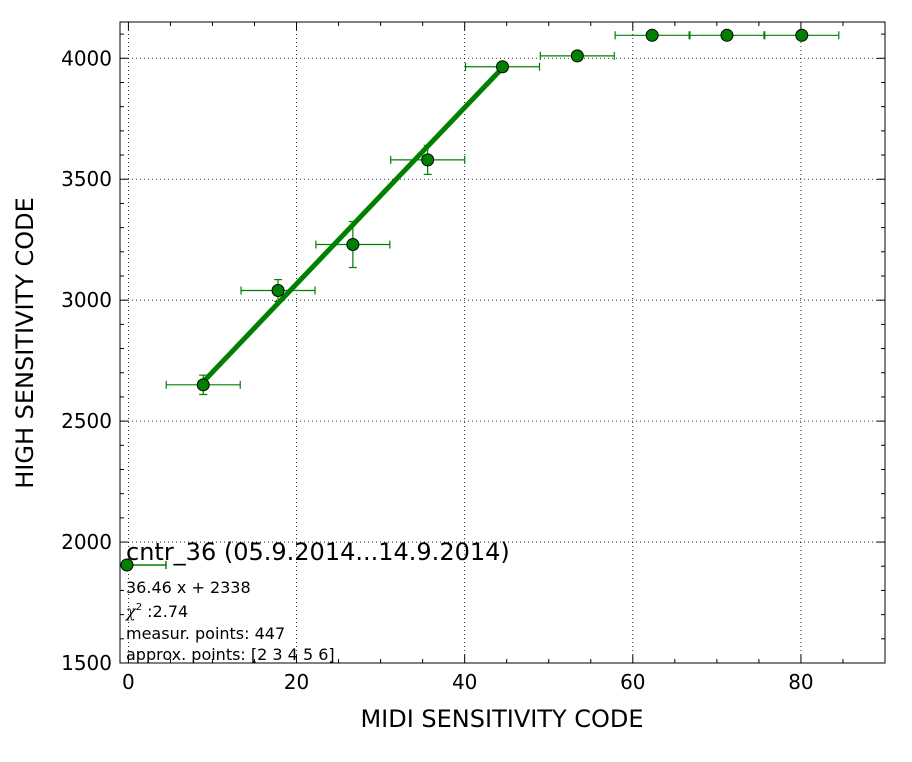 This screenshot has width=912, height=762. What do you see at coordinates (296, 682) in the screenshot?
I see `x-tick-label: 20` at bounding box center [296, 682].